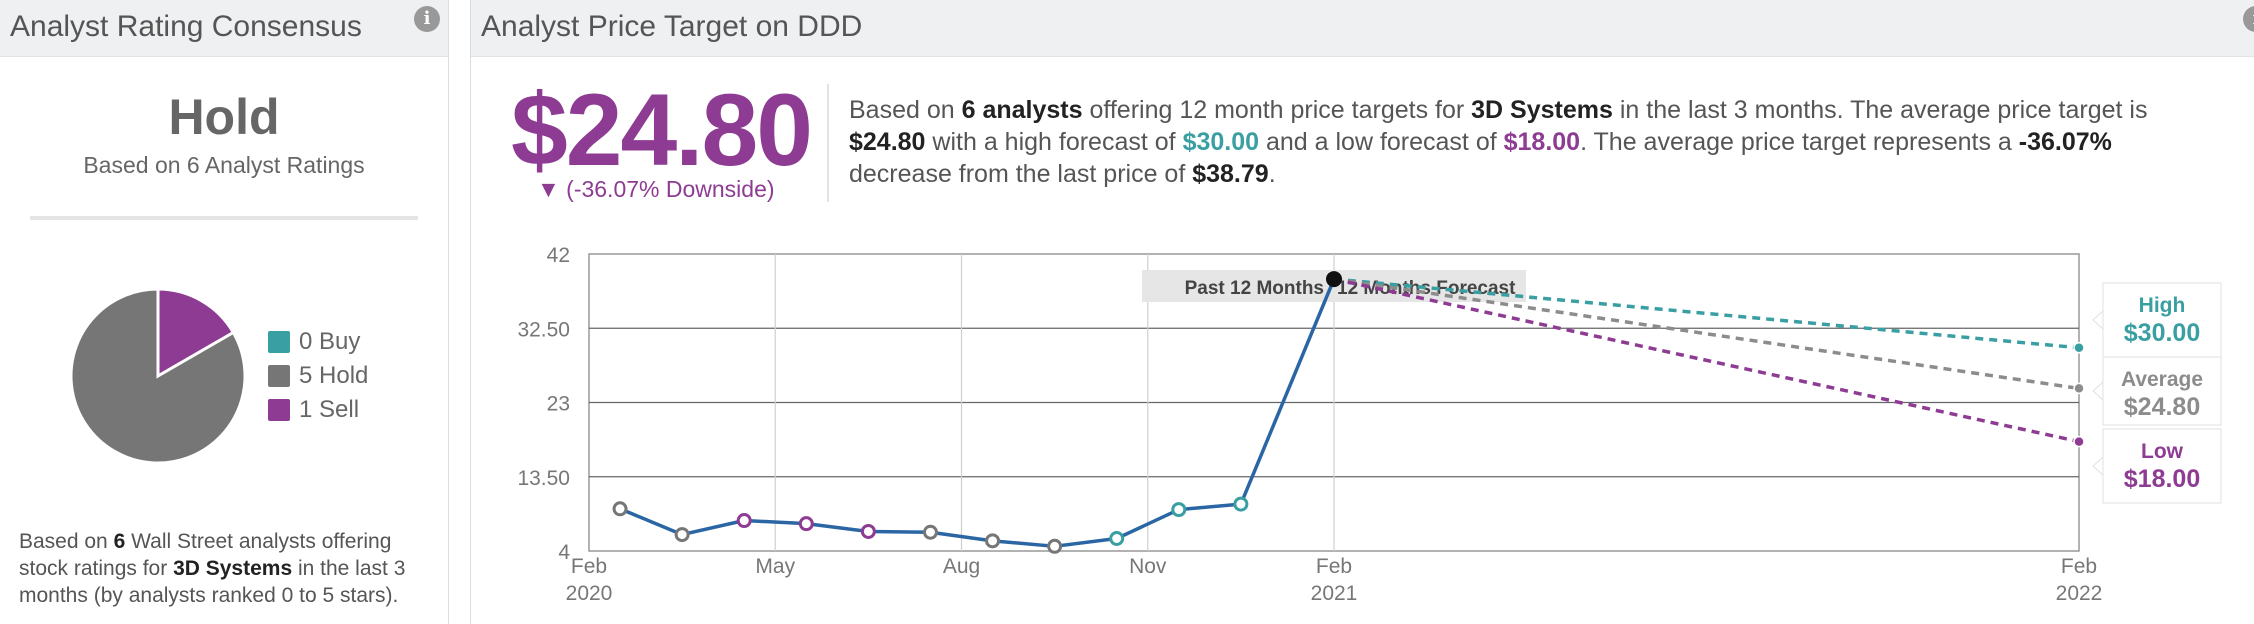 The height and width of the screenshot is (624, 2254). Describe the element at coordinates (2162, 379) in the screenshot. I see `callout-label-average: Average` at that location.